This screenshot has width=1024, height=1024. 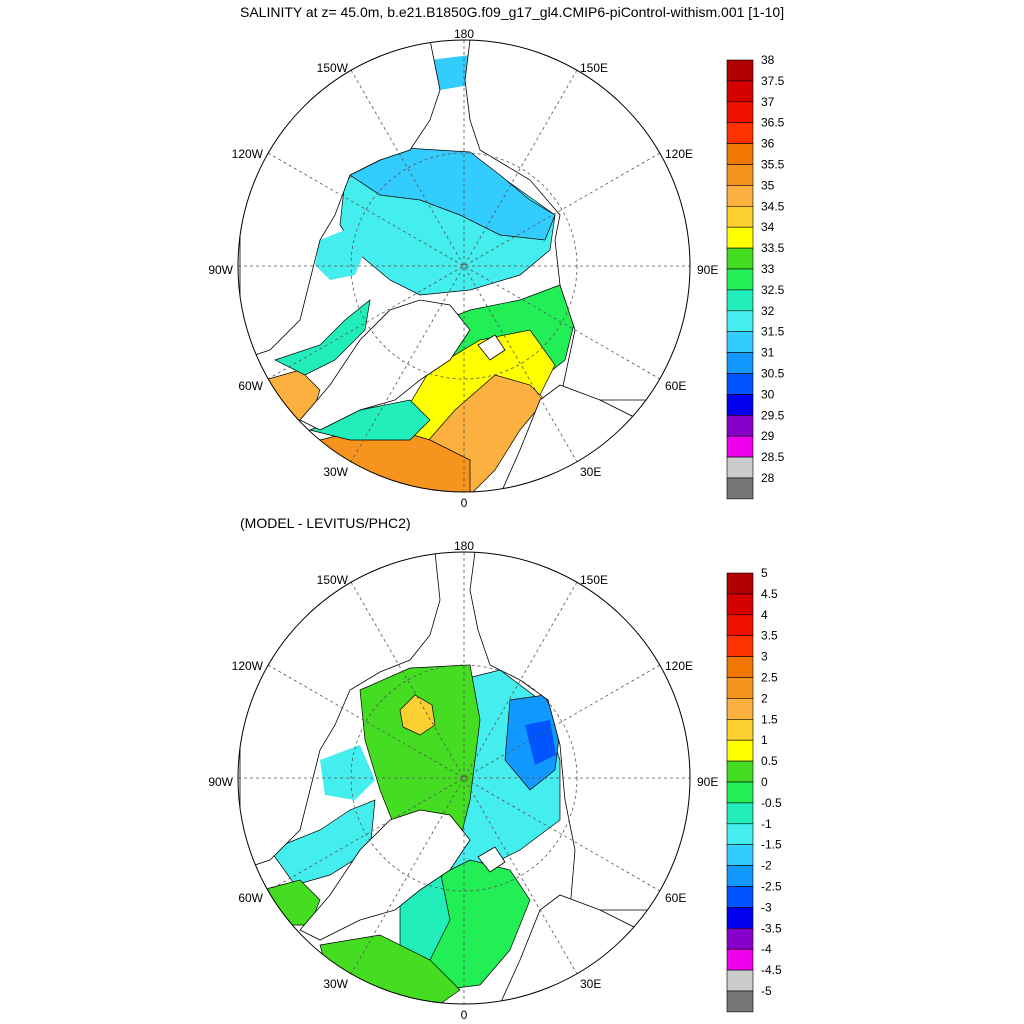 I want to click on colorbar-tick-label: -1.5, so click(x=771, y=845).